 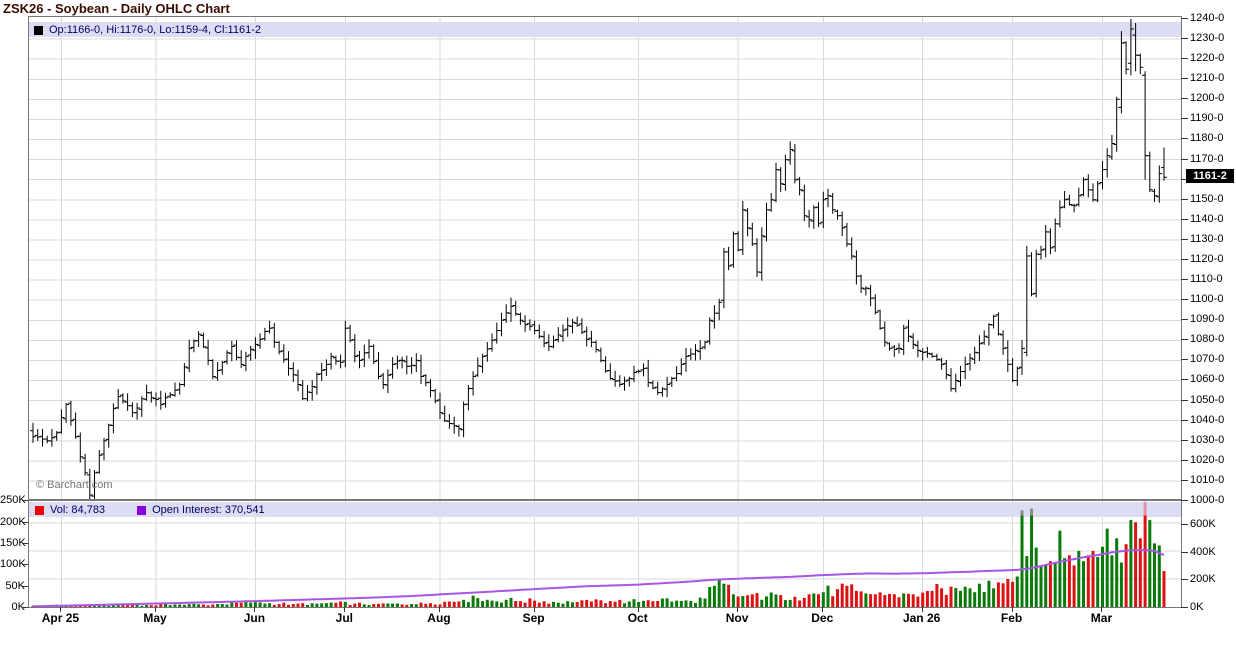 What do you see at coordinates (1207, 399) in the screenshot?
I see `price-tick-label: 1050-0` at bounding box center [1207, 399].